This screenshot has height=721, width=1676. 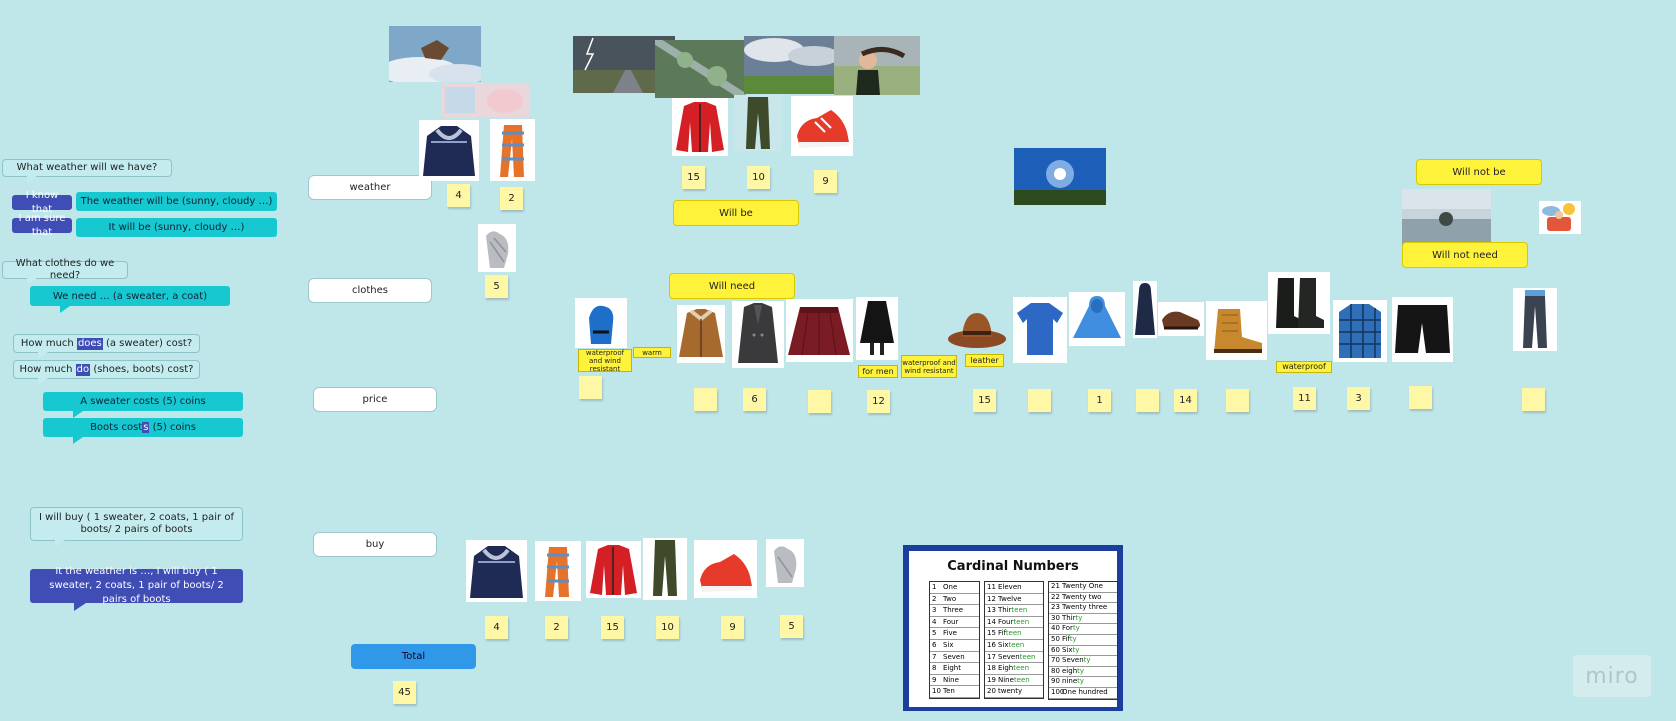 What do you see at coordinates (511, 198) in the screenshot?
I see `price-scarf-top: 2` at bounding box center [511, 198].